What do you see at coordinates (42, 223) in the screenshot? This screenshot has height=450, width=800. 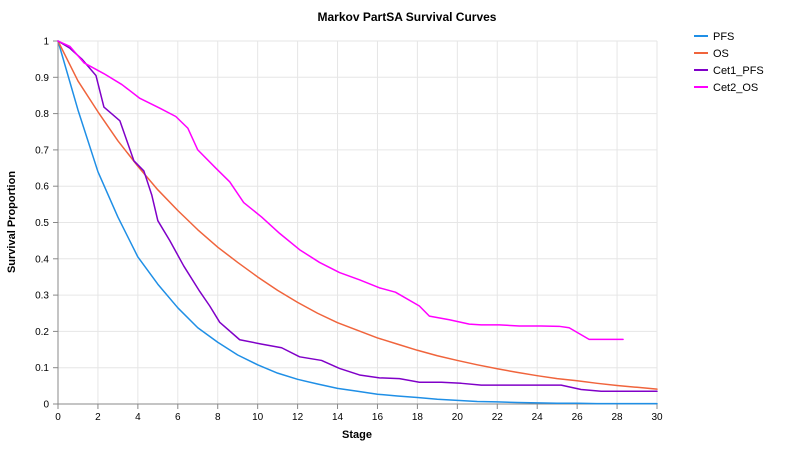 I see `y-tick-label: 0.5` at bounding box center [42, 223].